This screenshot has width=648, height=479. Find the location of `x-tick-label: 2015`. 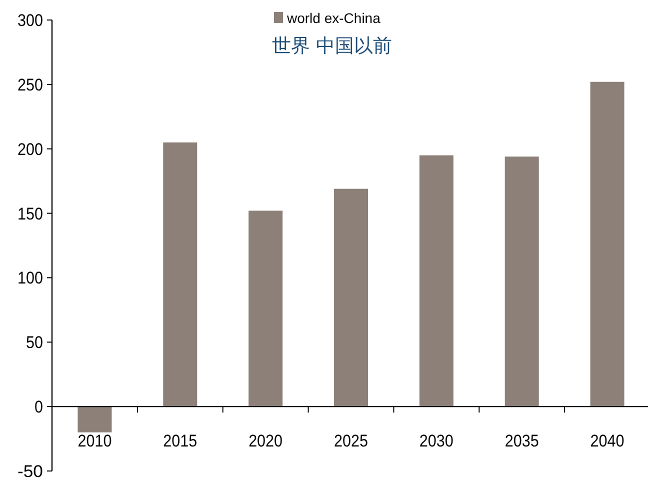

x-tick-label: 2015 is located at coordinates (182, 441).